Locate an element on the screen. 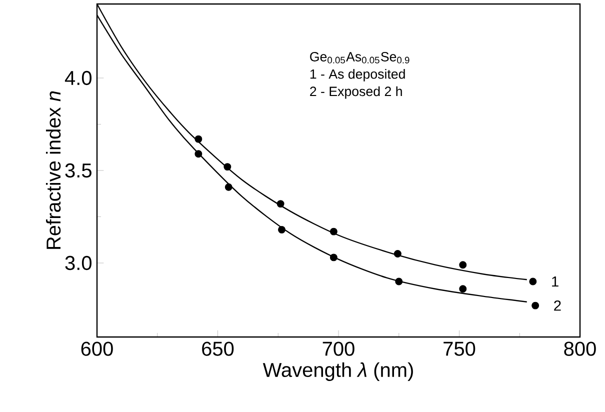  annotation: 2 - Exposed 2 h is located at coordinates (356, 92).